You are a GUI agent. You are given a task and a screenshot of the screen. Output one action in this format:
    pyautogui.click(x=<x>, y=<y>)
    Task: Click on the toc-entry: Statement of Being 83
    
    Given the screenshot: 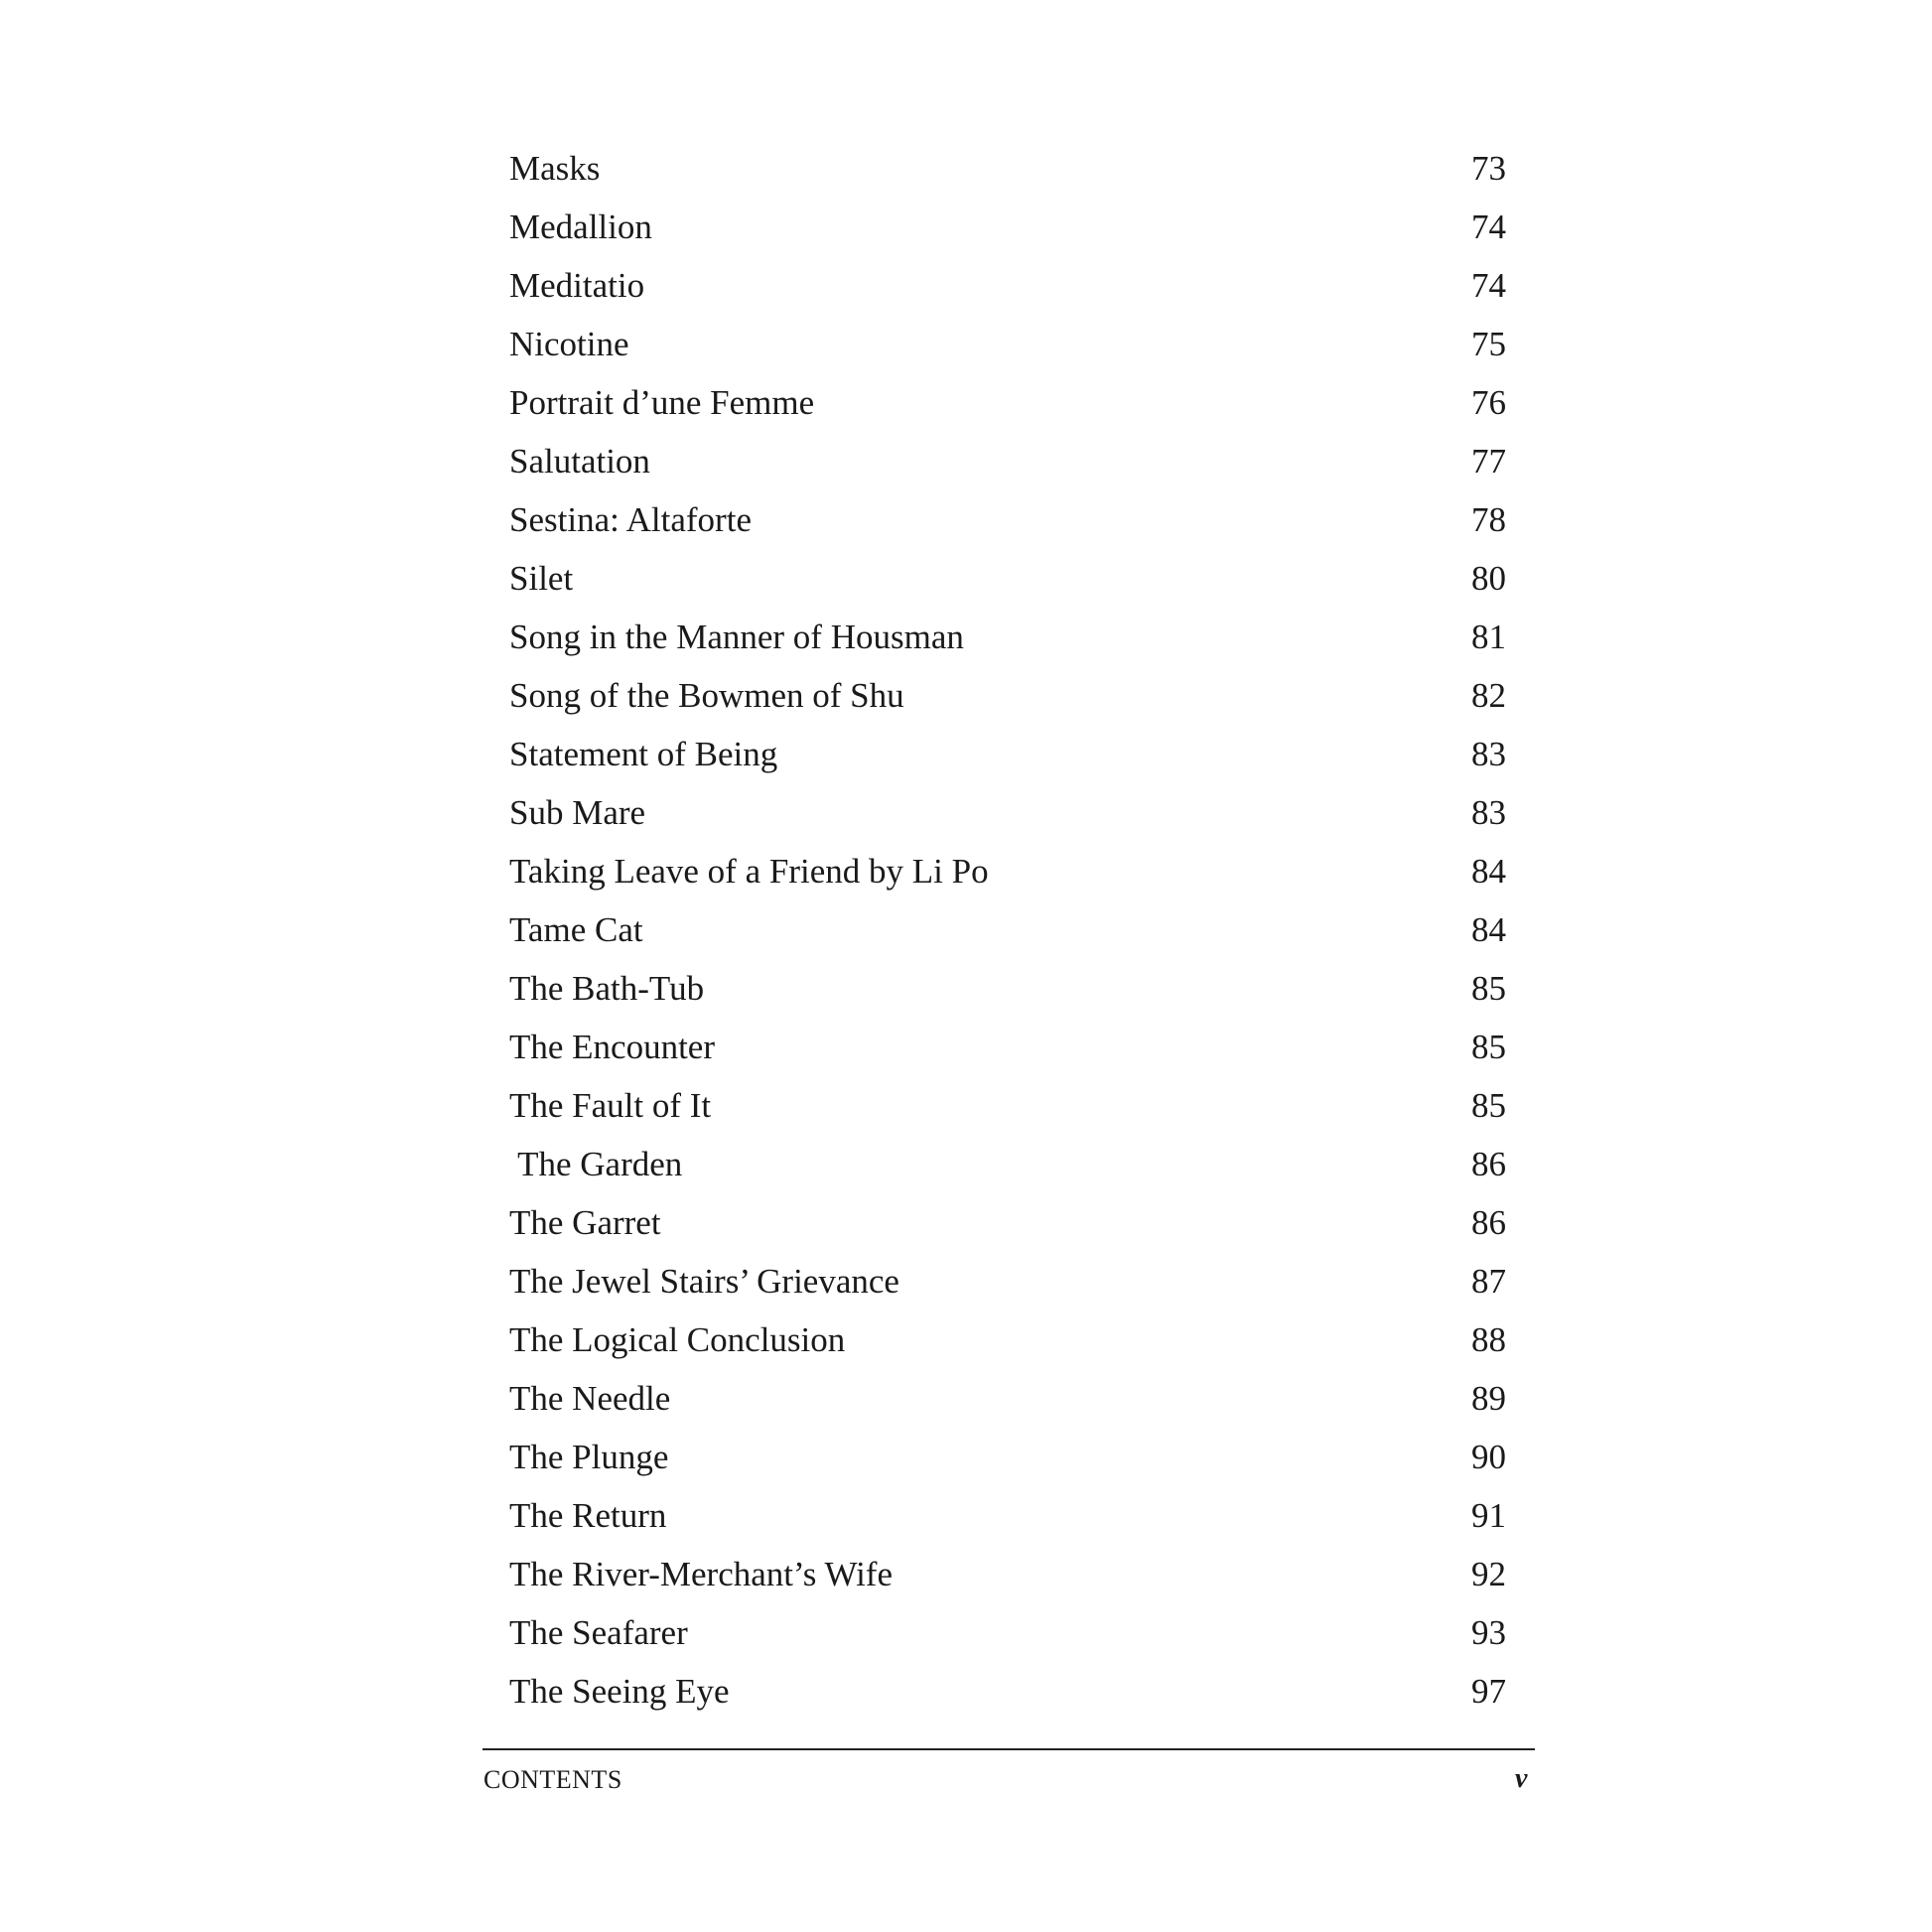 What is the action you would take?
    pyautogui.click(x=1008, y=754)
    